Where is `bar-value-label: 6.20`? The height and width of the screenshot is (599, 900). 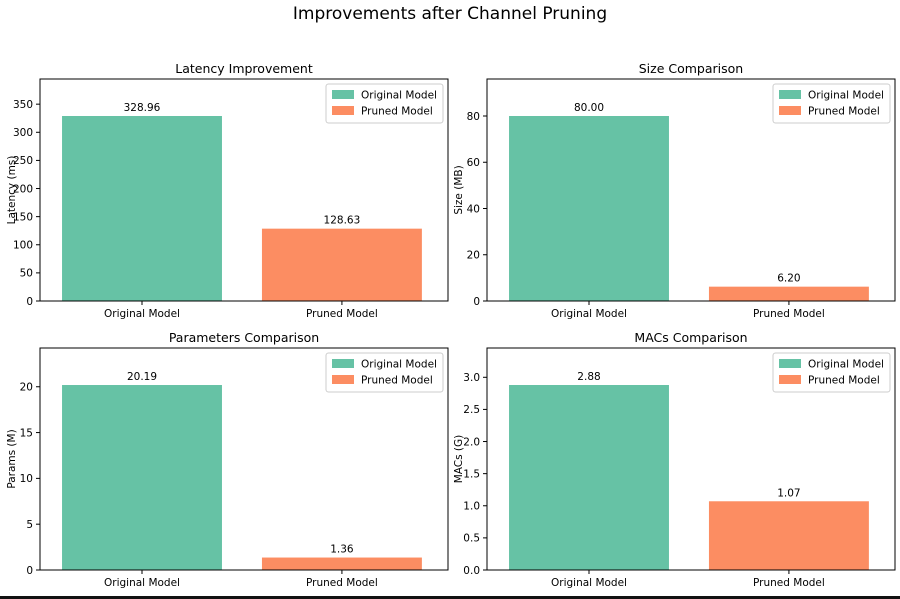
bar-value-label: 6.20 is located at coordinates (788, 279).